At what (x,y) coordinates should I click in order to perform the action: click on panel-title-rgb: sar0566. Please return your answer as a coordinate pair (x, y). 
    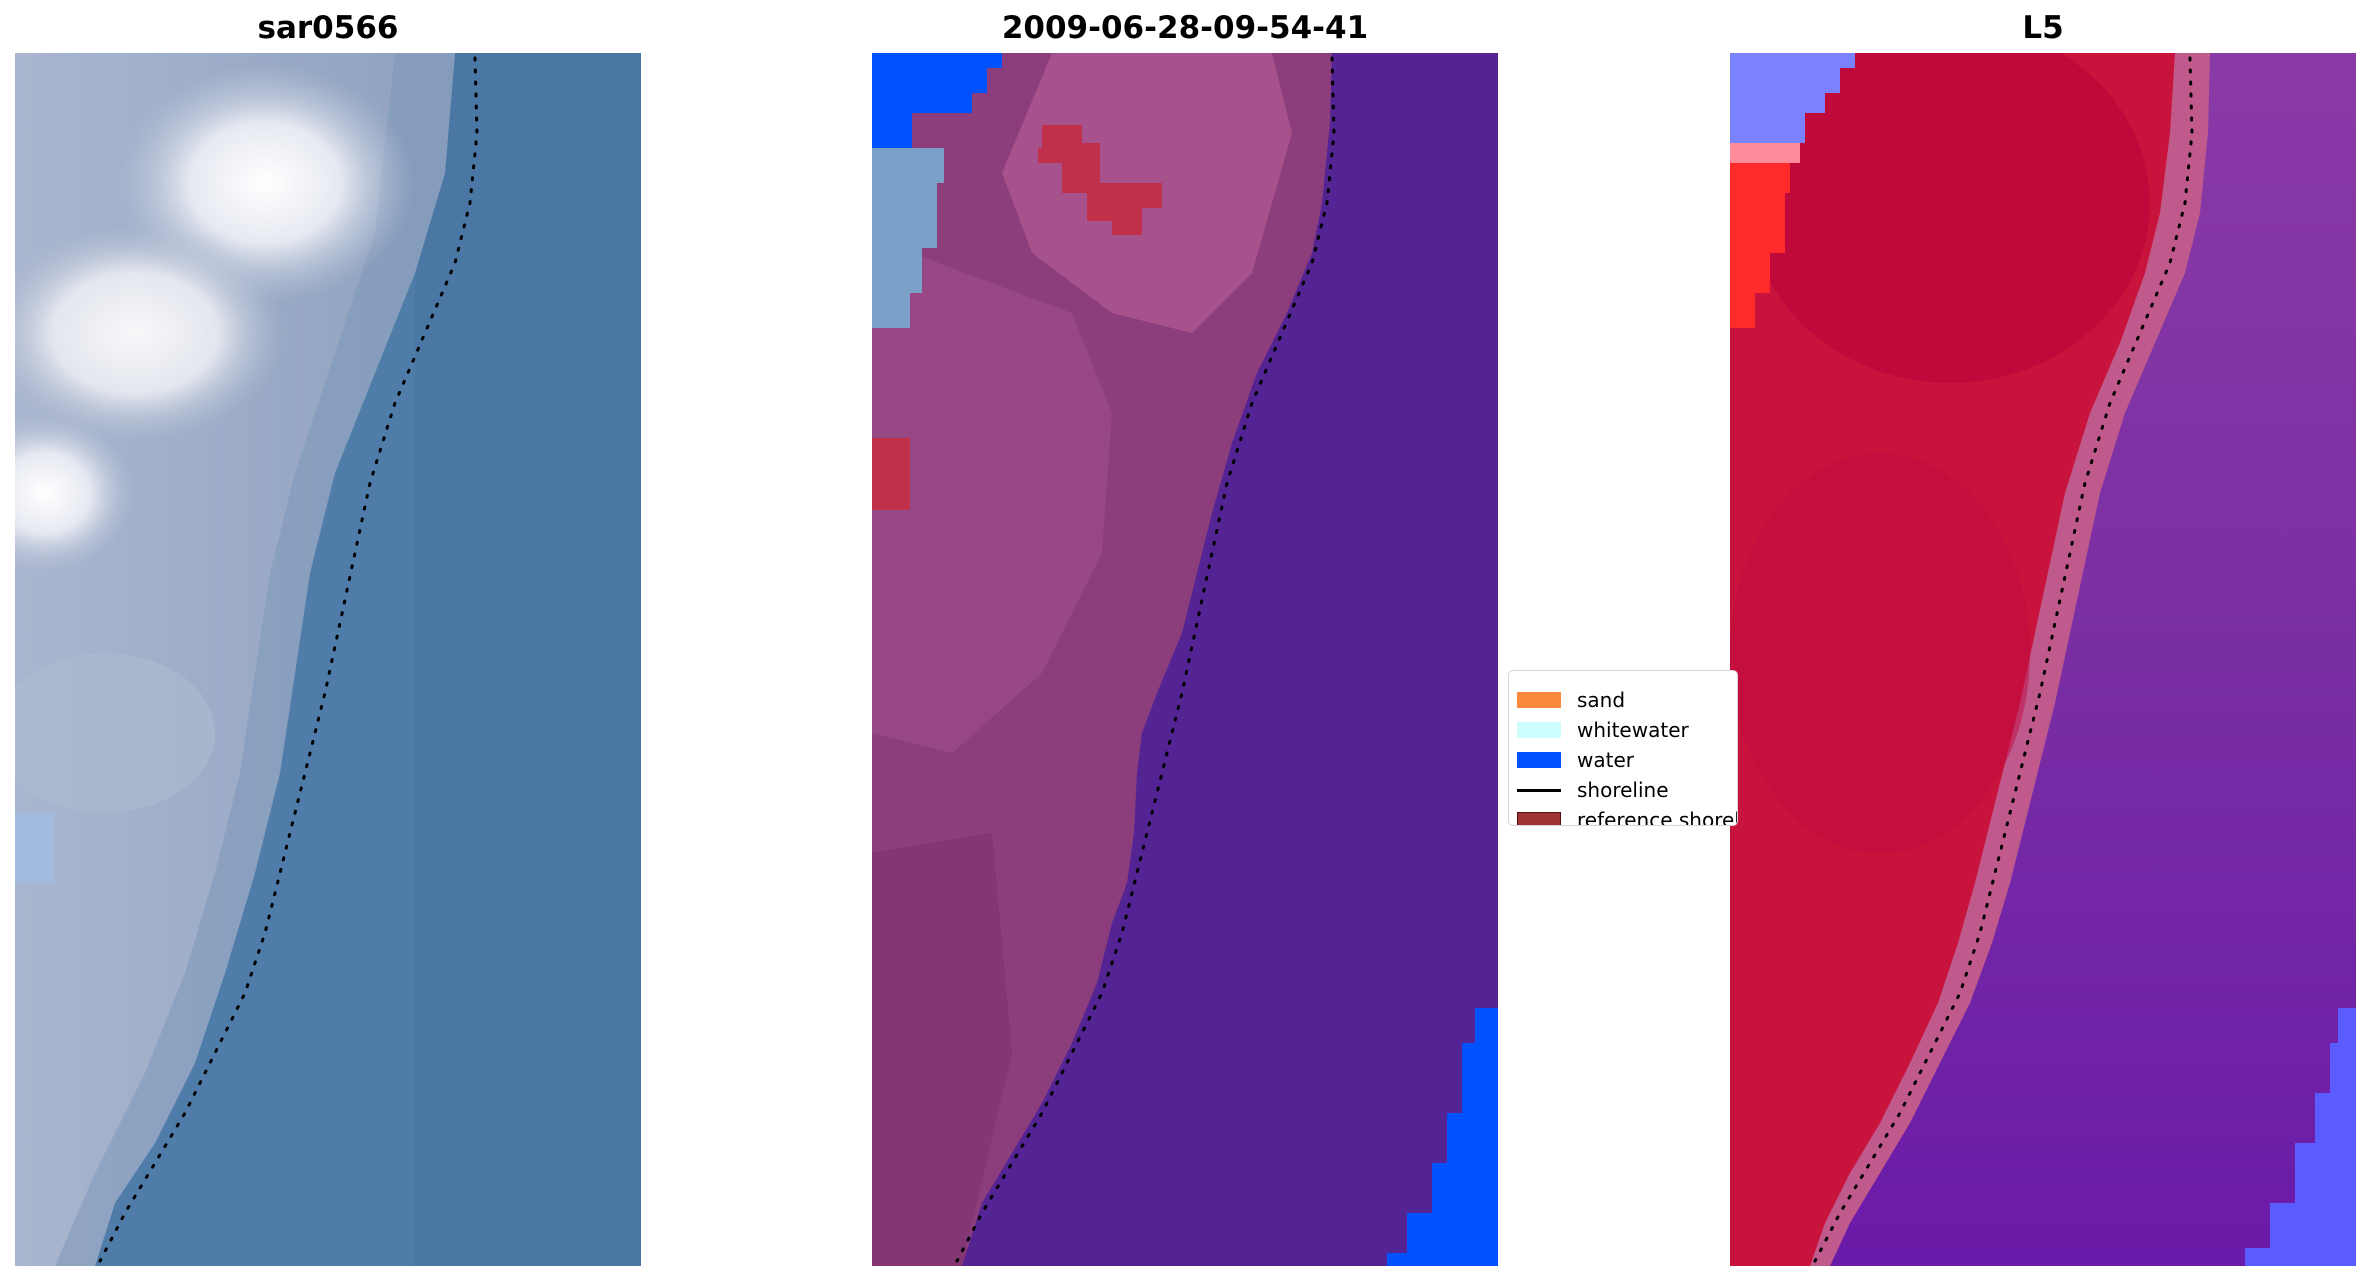
    Looking at the image, I should click on (328, 28).